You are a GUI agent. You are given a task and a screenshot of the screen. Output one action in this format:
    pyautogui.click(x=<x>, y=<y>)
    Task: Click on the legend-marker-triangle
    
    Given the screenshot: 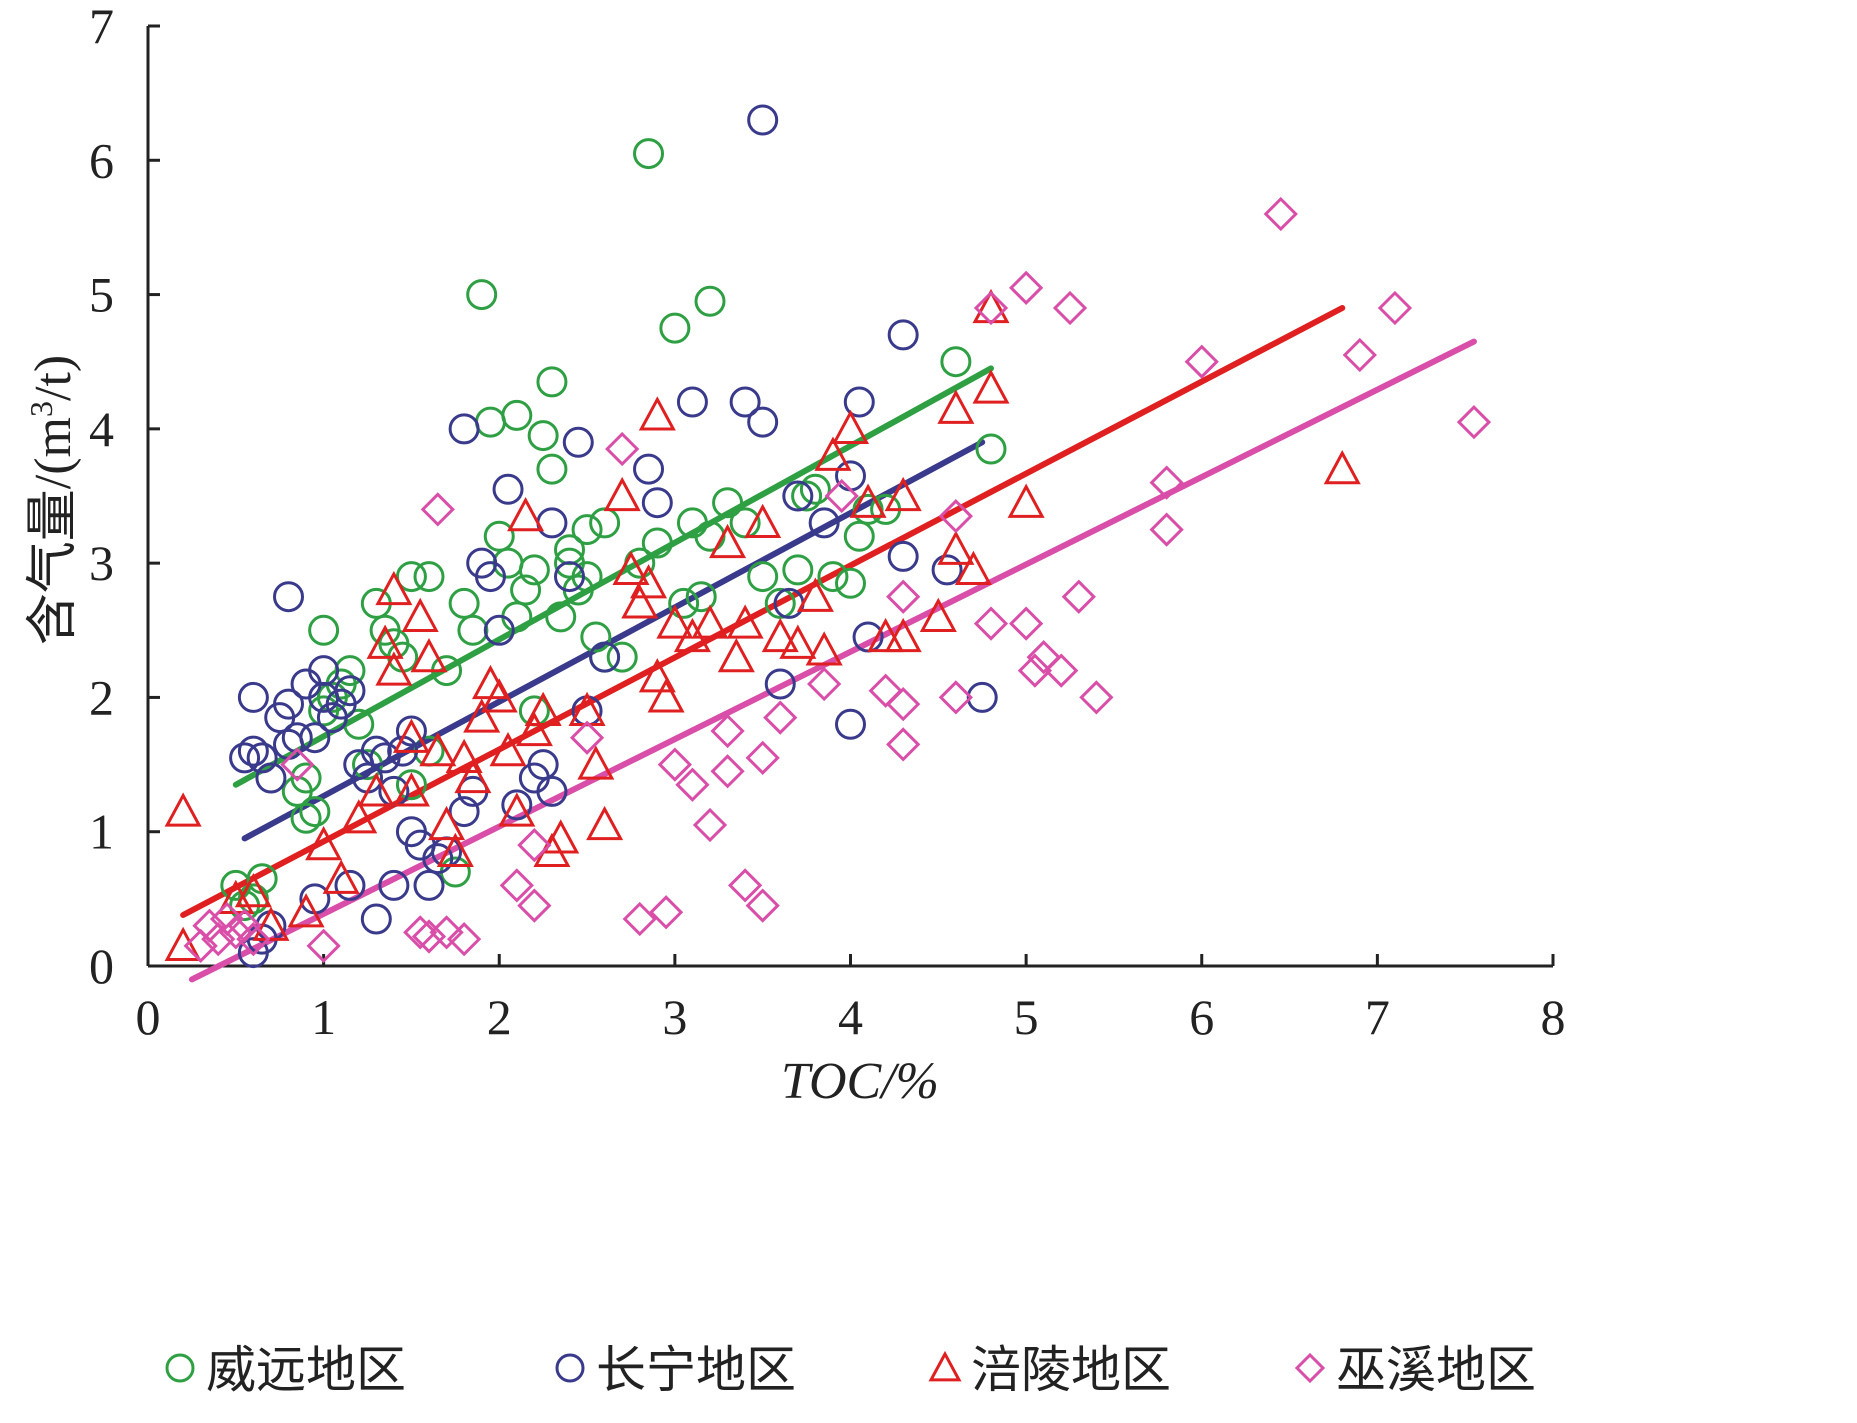 What is the action you would take?
    pyautogui.click(x=945, y=1366)
    